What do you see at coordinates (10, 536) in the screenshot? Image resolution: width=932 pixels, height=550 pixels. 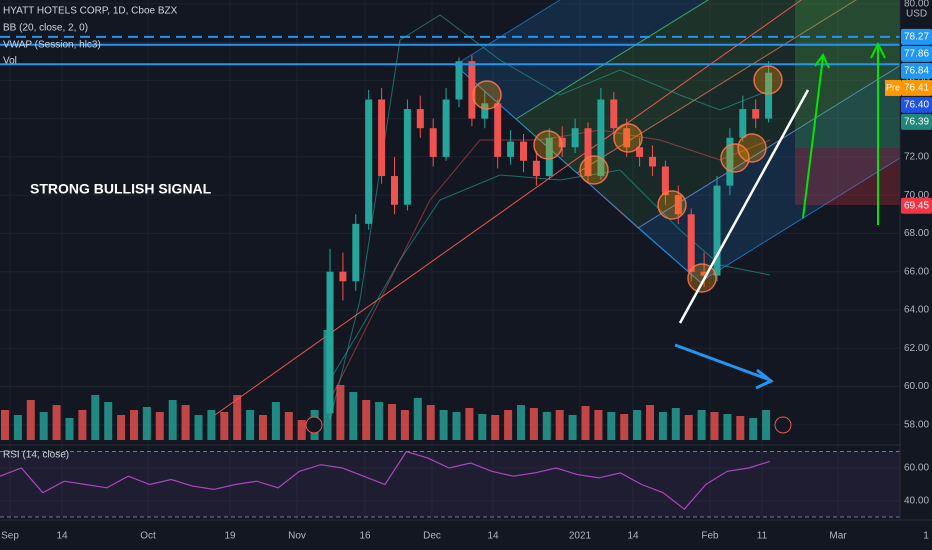 I see `x-tick-label: Sep` at bounding box center [10, 536].